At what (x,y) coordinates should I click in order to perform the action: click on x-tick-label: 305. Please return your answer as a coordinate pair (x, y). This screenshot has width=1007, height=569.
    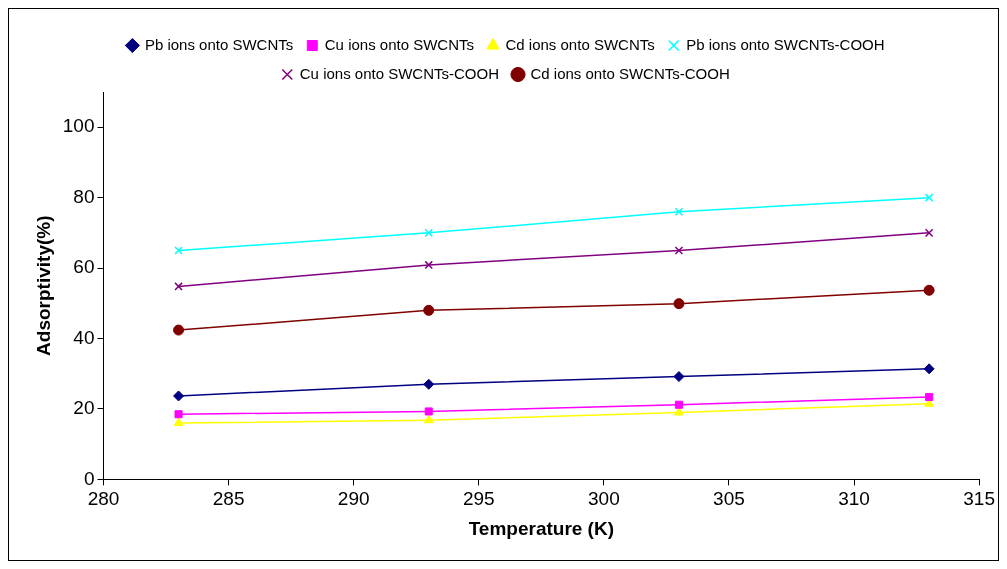
    Looking at the image, I should click on (729, 499).